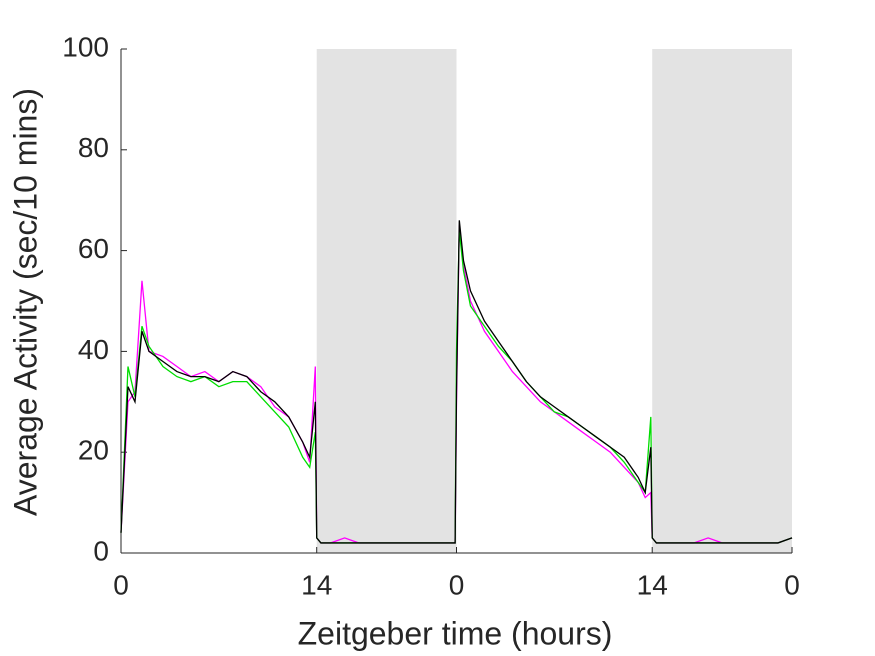 The height and width of the screenshot is (656, 875). What do you see at coordinates (455, 633) in the screenshot?
I see `x-axis-label: Zeitgeber time (hours)` at bounding box center [455, 633].